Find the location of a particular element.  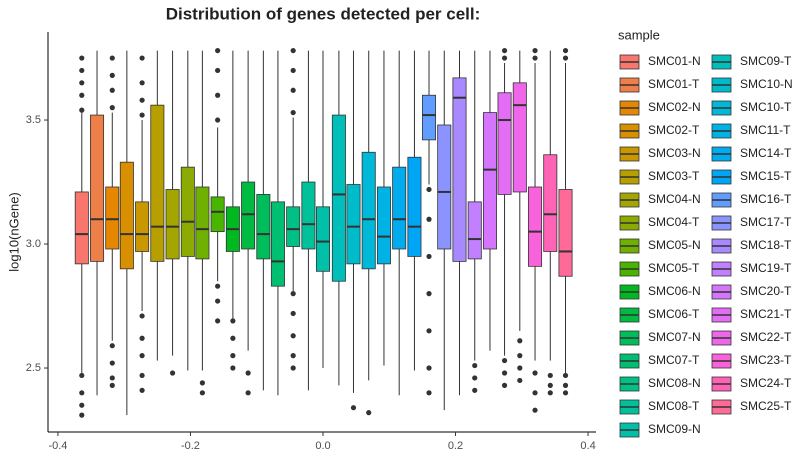

legend-label: SMC05-N is located at coordinates (674, 245).